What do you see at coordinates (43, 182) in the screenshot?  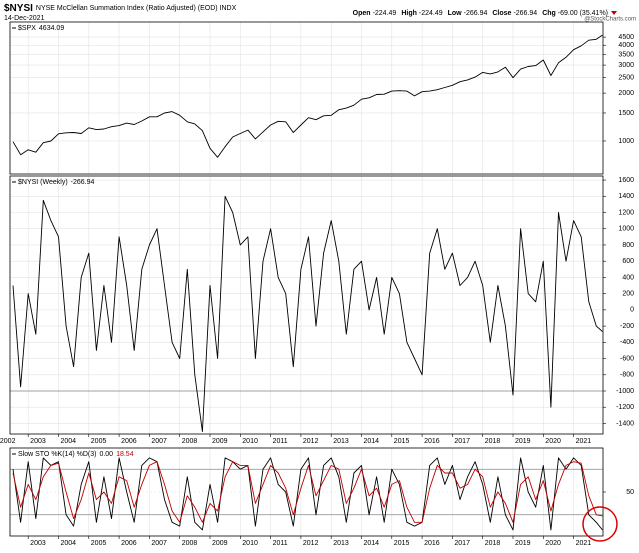 I see `legend-name: $NYSI (Weekly)` at bounding box center [43, 182].